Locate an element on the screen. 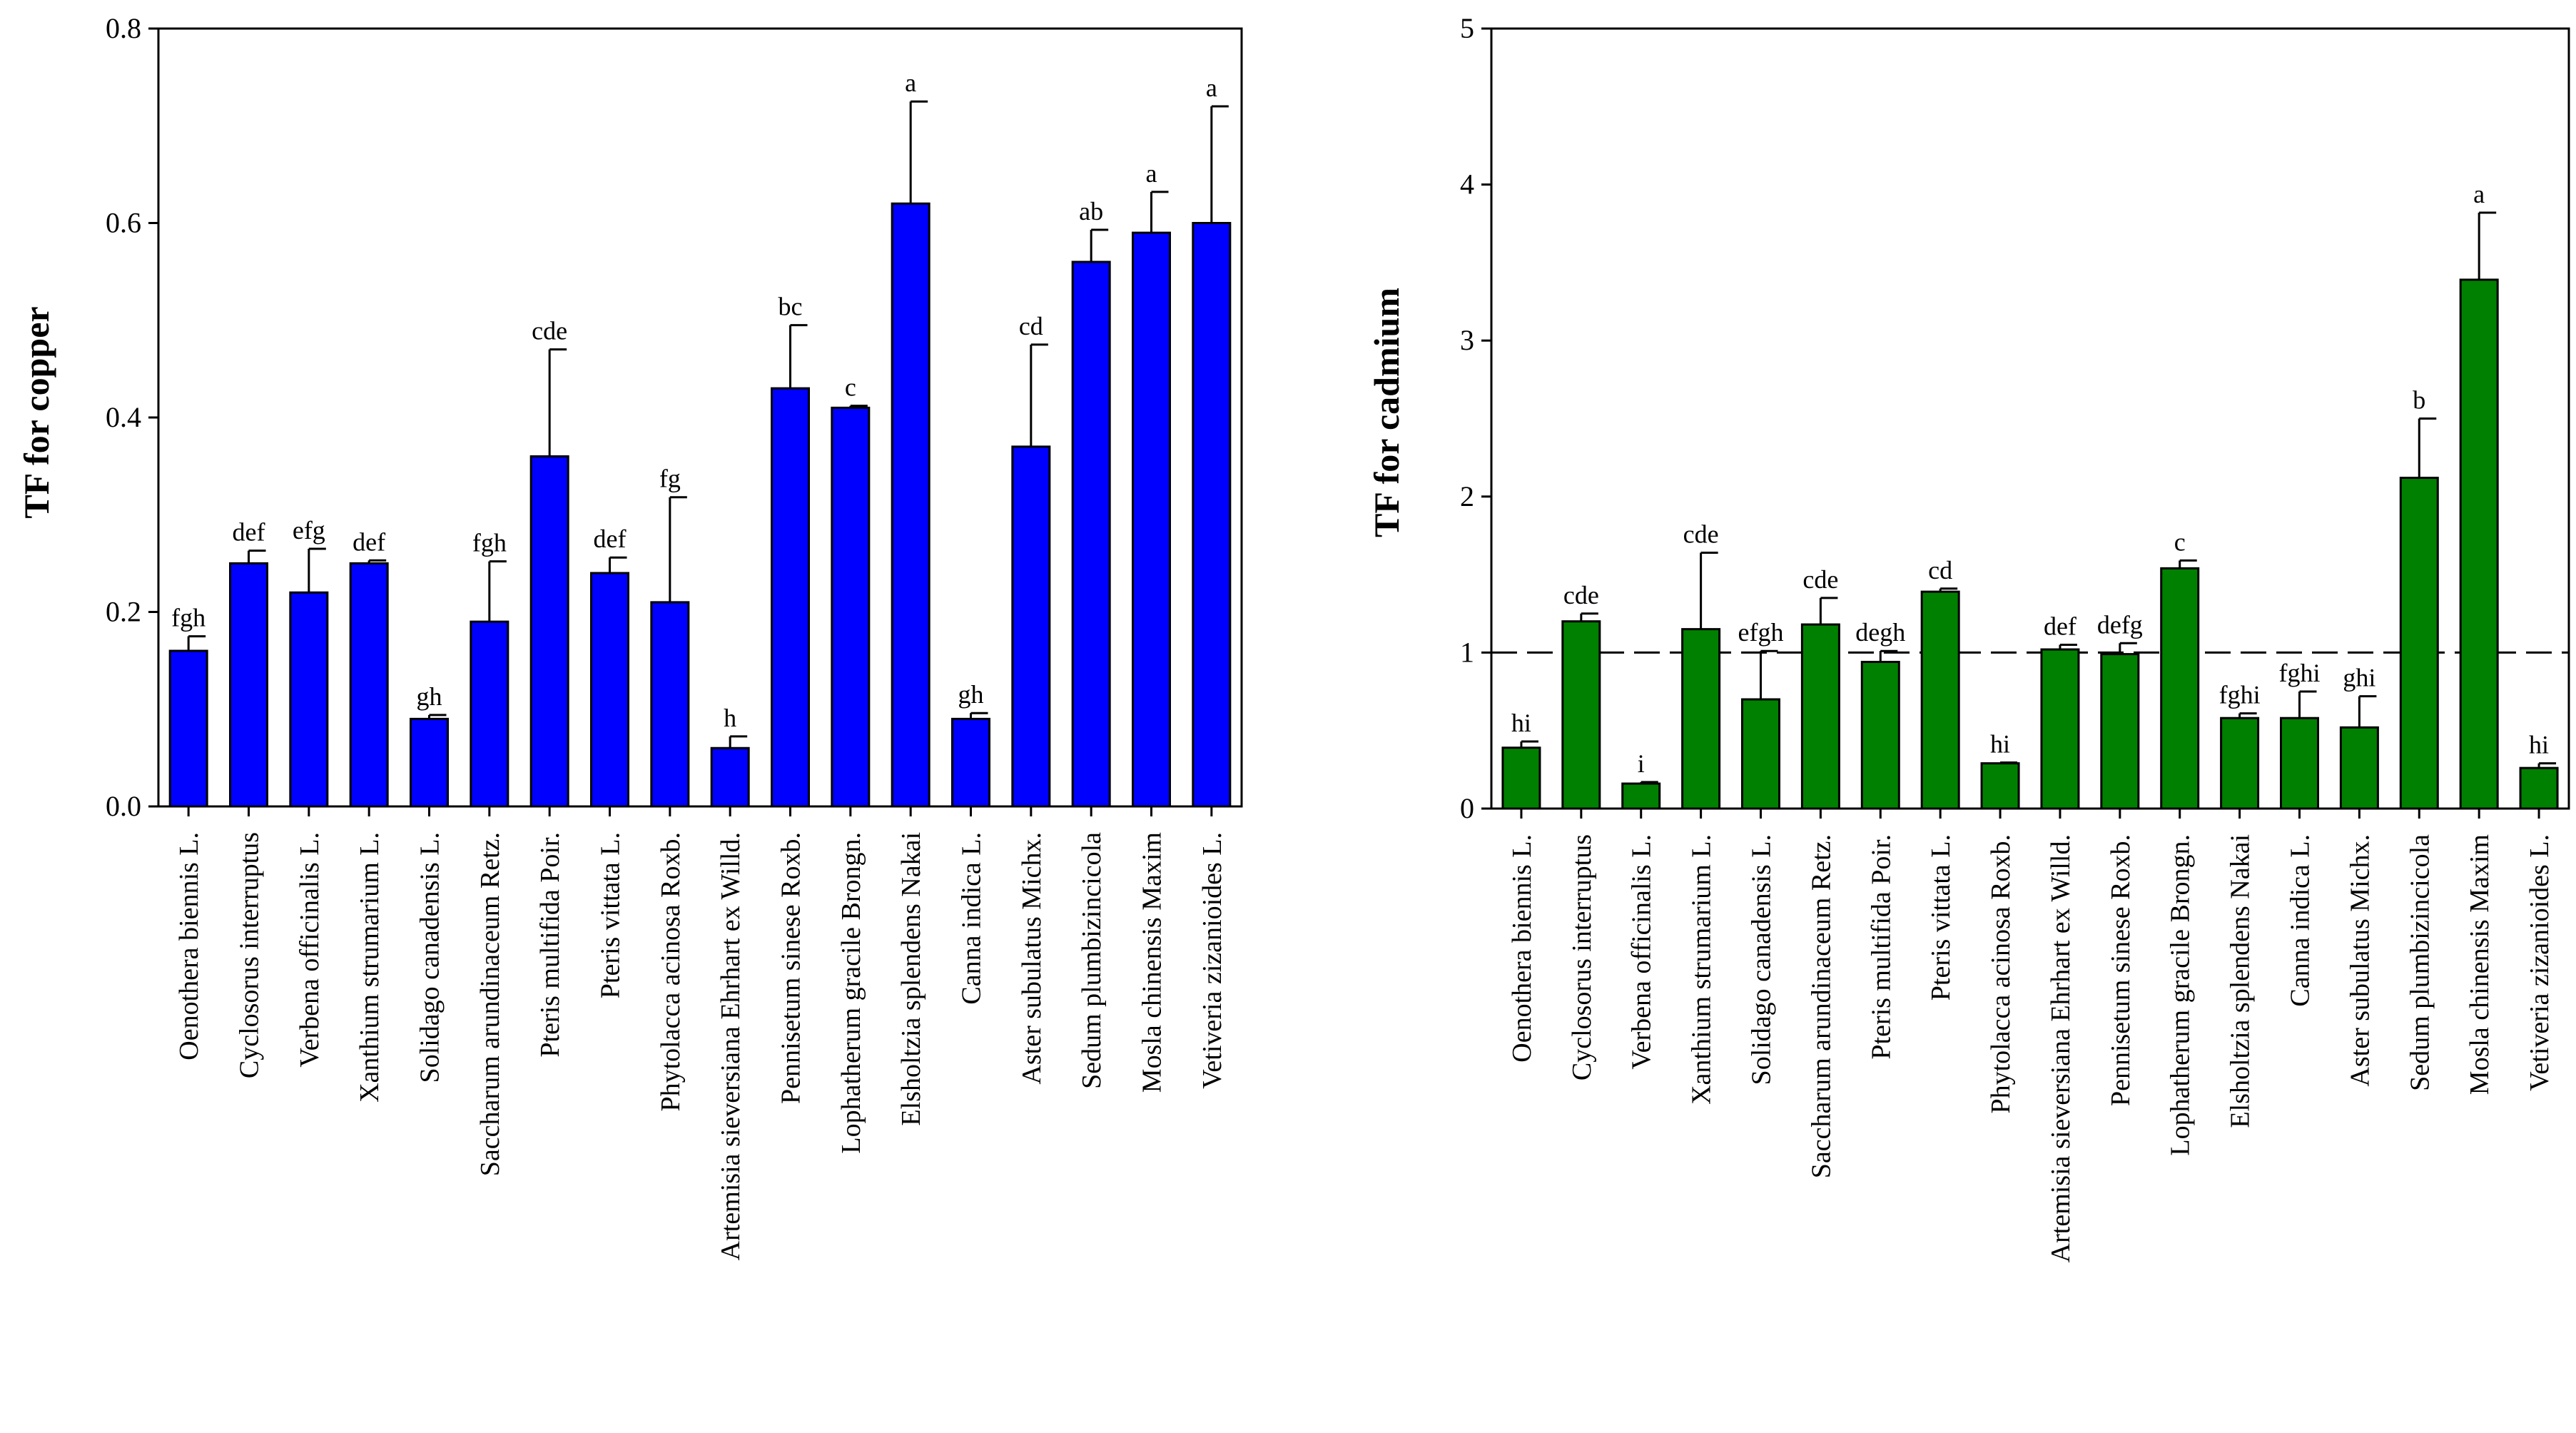 This screenshot has height=1433, width=2576. cadmium-y-tick-label: 0 is located at coordinates (1467, 808).